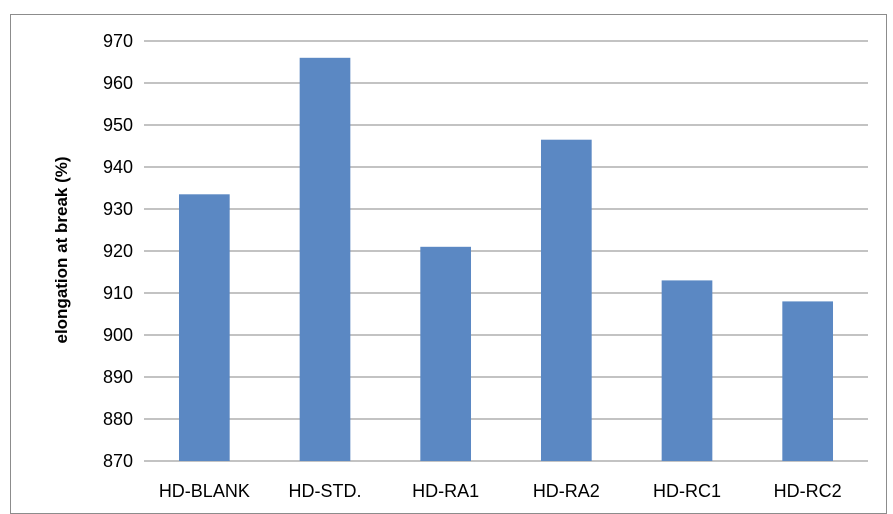 The image size is (893, 514). I want to click on x-tick-label: HD-RC2, so click(808, 491).